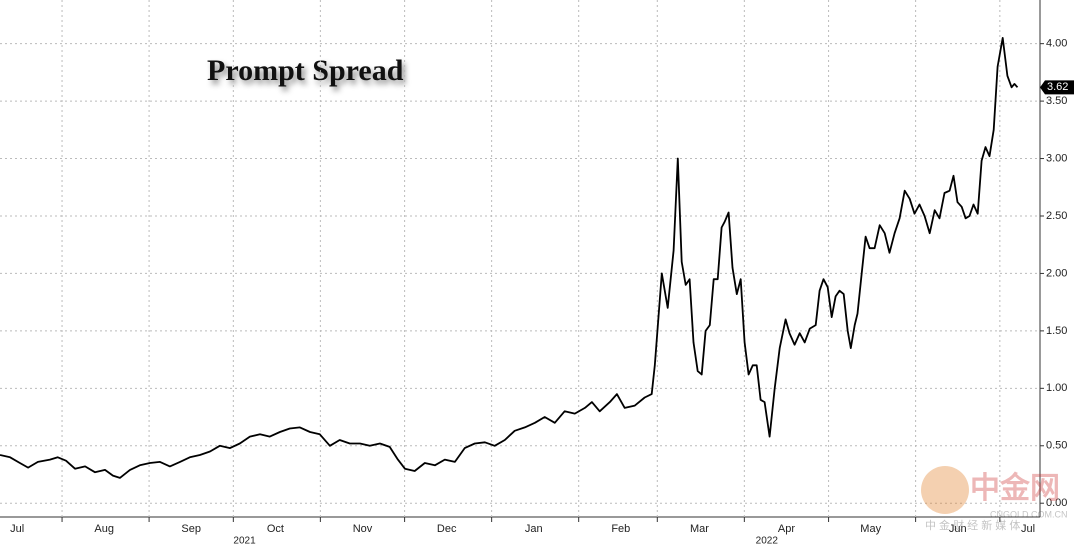 The height and width of the screenshot is (544, 1080). Describe the element at coordinates (244, 540) in the screenshot. I see `year-label: 2021` at that location.